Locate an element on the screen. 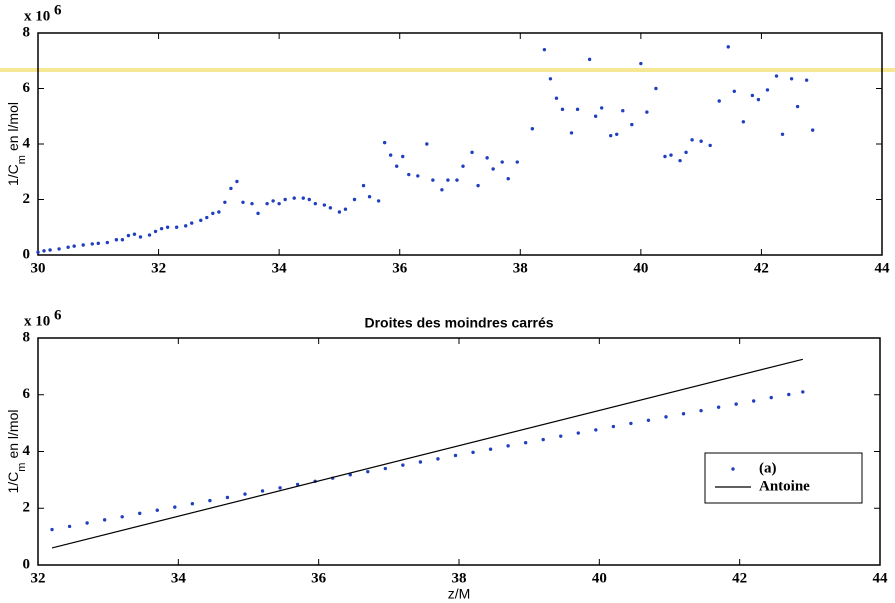  y-exponent-power: 6 is located at coordinates (58, 10).